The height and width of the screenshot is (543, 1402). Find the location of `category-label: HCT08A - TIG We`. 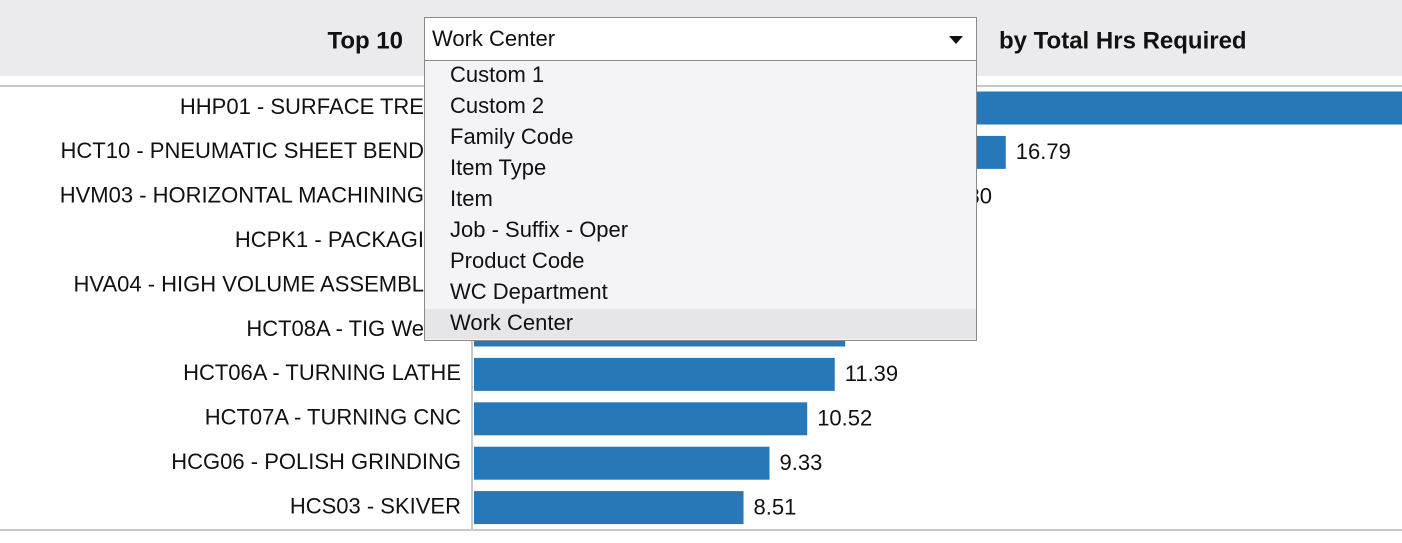

category-label: HCT08A - TIG We is located at coordinates (335, 328).